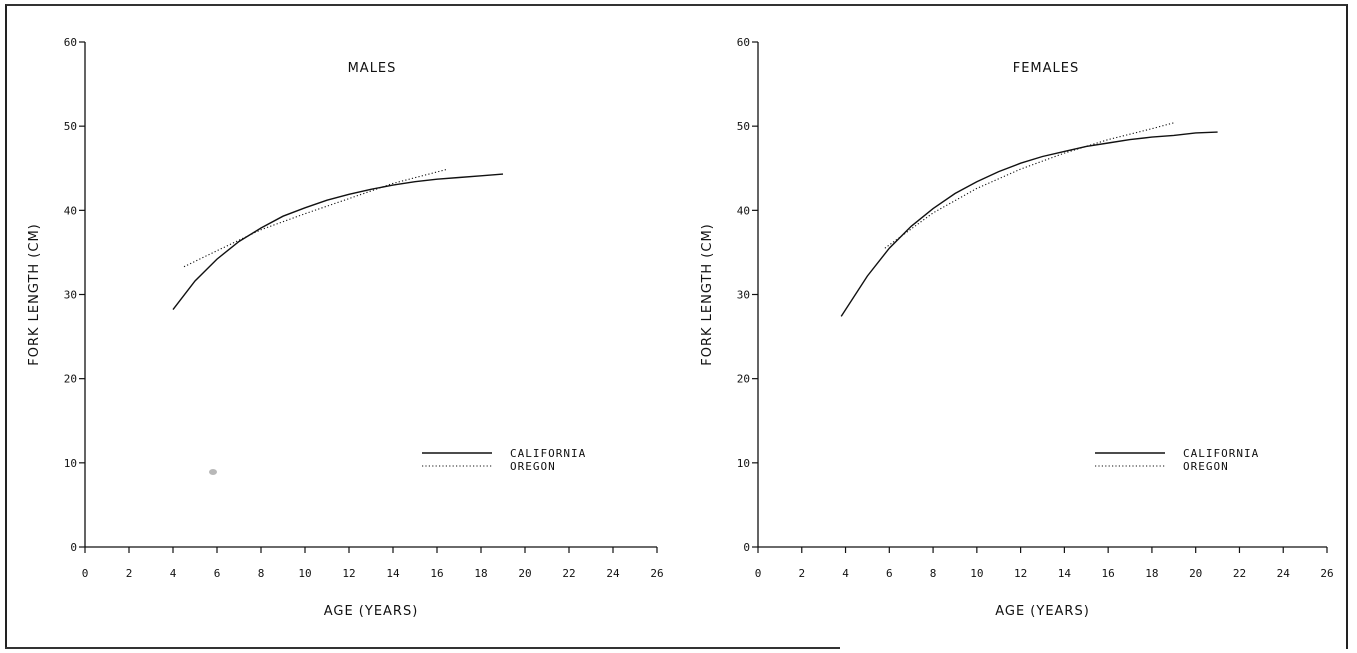 This screenshot has height=653, width=1357. I want to click on figure-frame-bottom, so click(422, 648).